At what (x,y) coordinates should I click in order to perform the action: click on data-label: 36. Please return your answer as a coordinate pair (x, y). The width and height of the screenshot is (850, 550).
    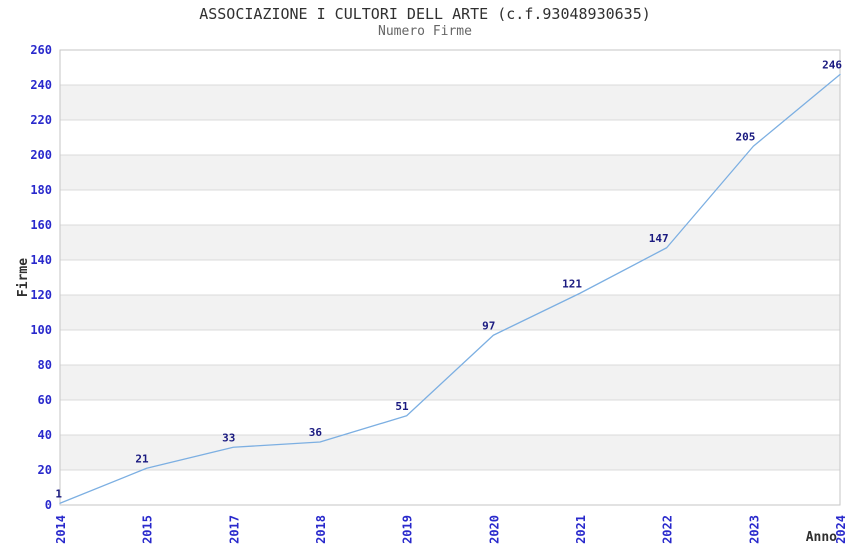
    Looking at the image, I should click on (316, 432).